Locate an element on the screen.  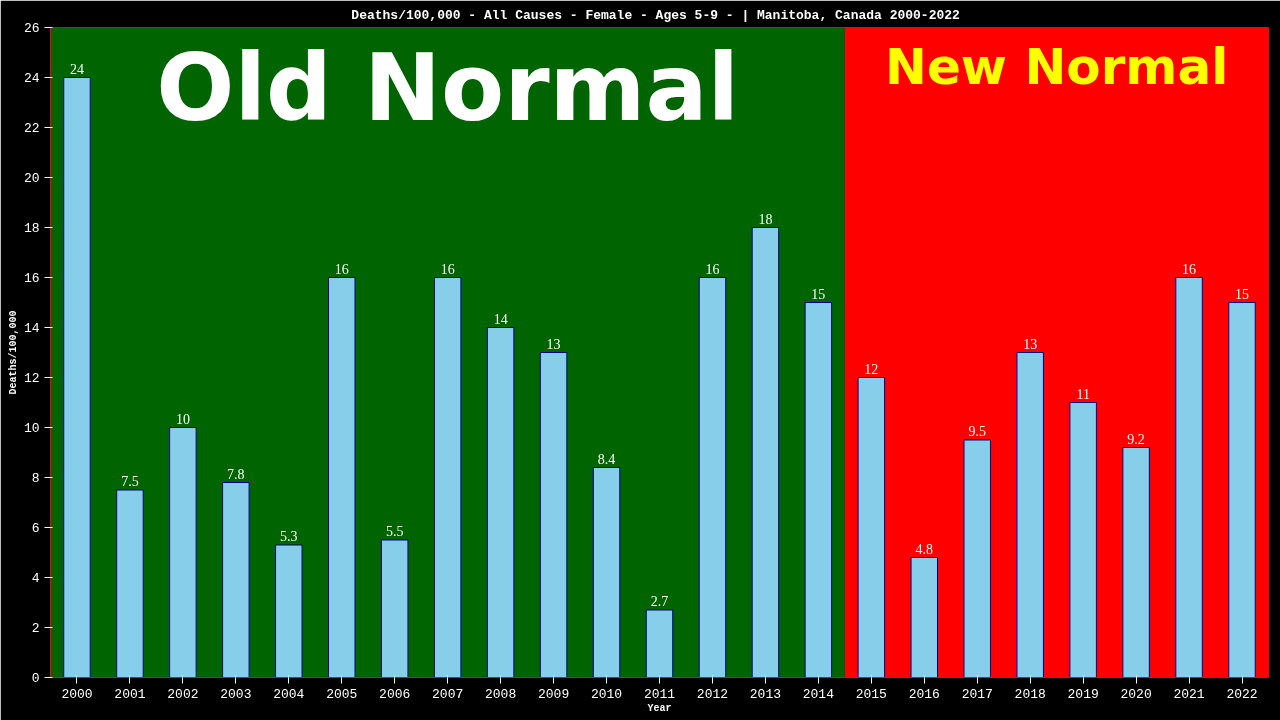
data-label: 18 is located at coordinates (765, 219).